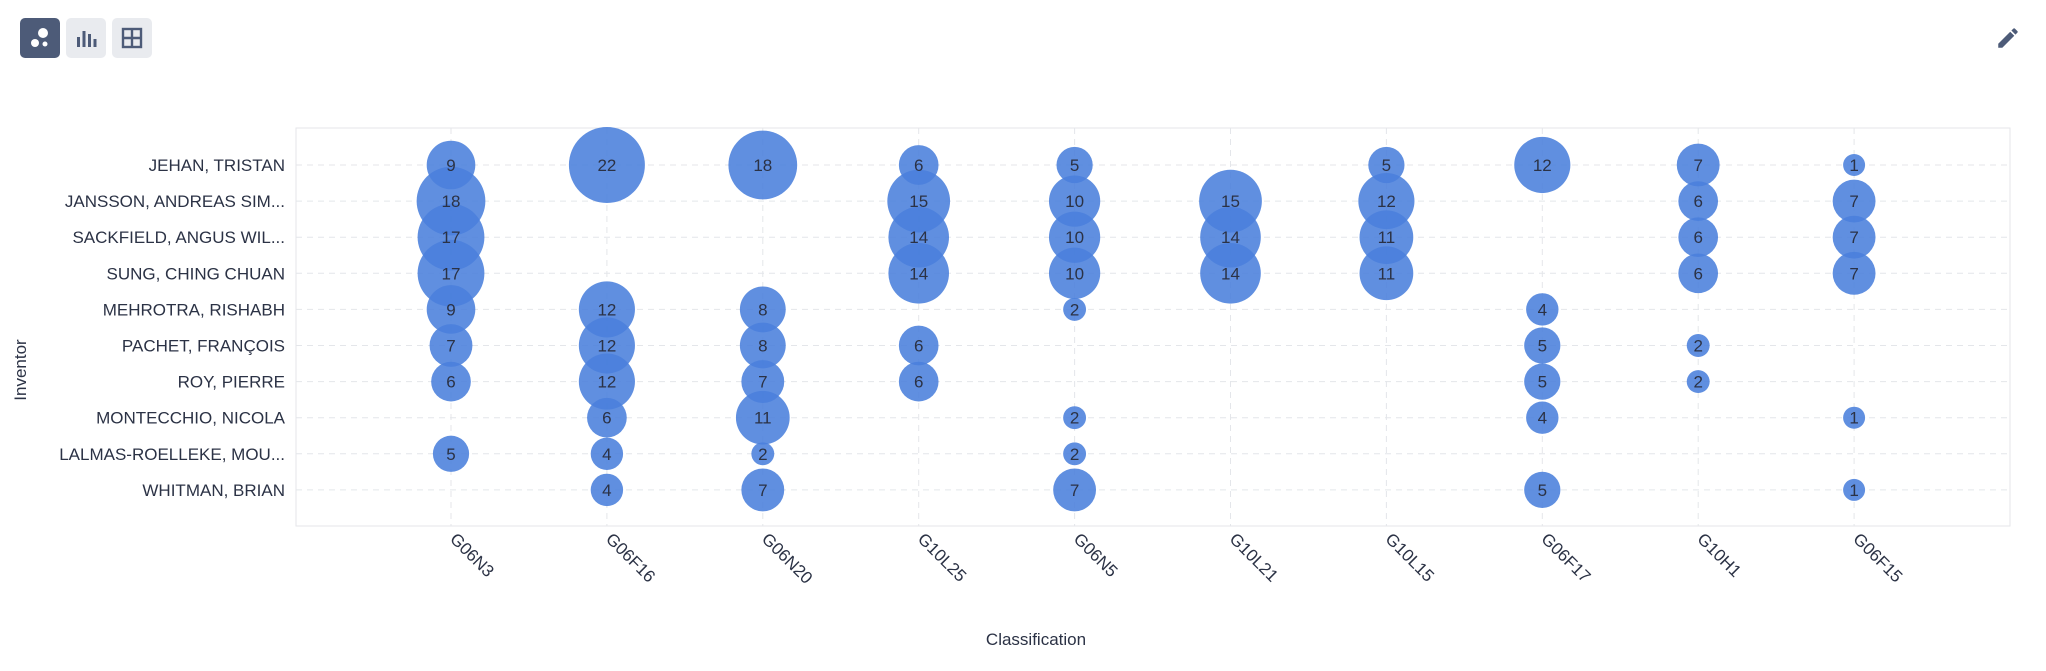  I want to click on y-axis-title: Inventor, so click(20, 370).